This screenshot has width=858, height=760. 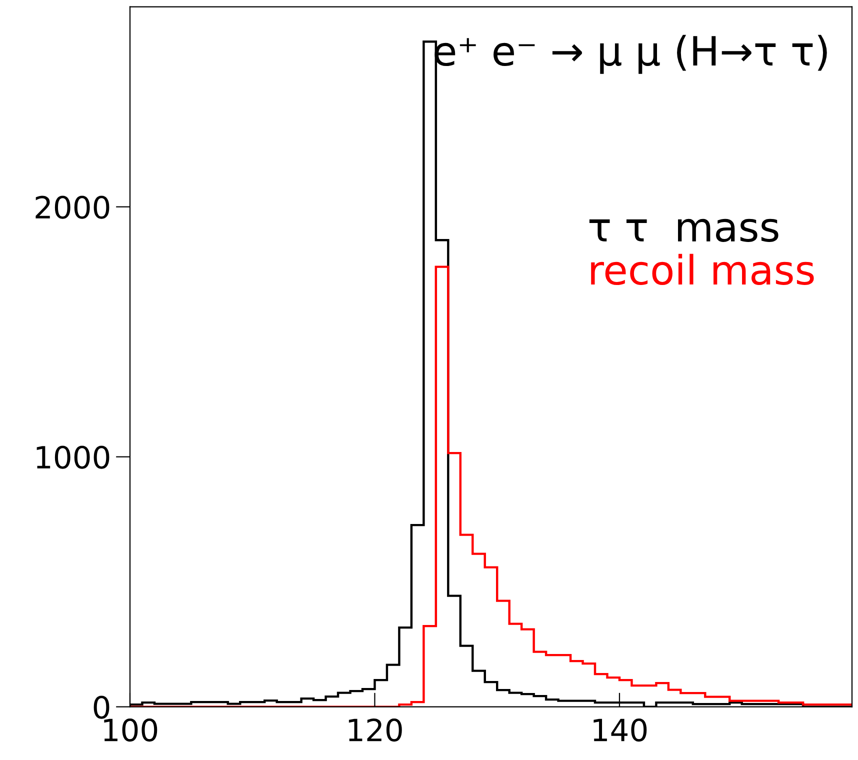 What do you see at coordinates (131, 730) in the screenshot?
I see `x-tick-label: 100` at bounding box center [131, 730].